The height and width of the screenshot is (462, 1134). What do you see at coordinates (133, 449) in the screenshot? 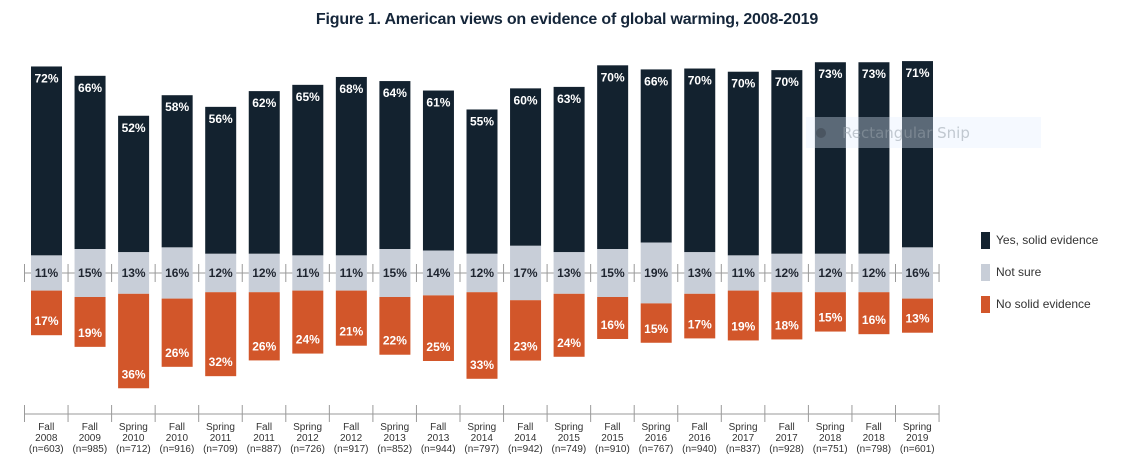
I see `x-tick-label: (n=712)` at bounding box center [133, 449].